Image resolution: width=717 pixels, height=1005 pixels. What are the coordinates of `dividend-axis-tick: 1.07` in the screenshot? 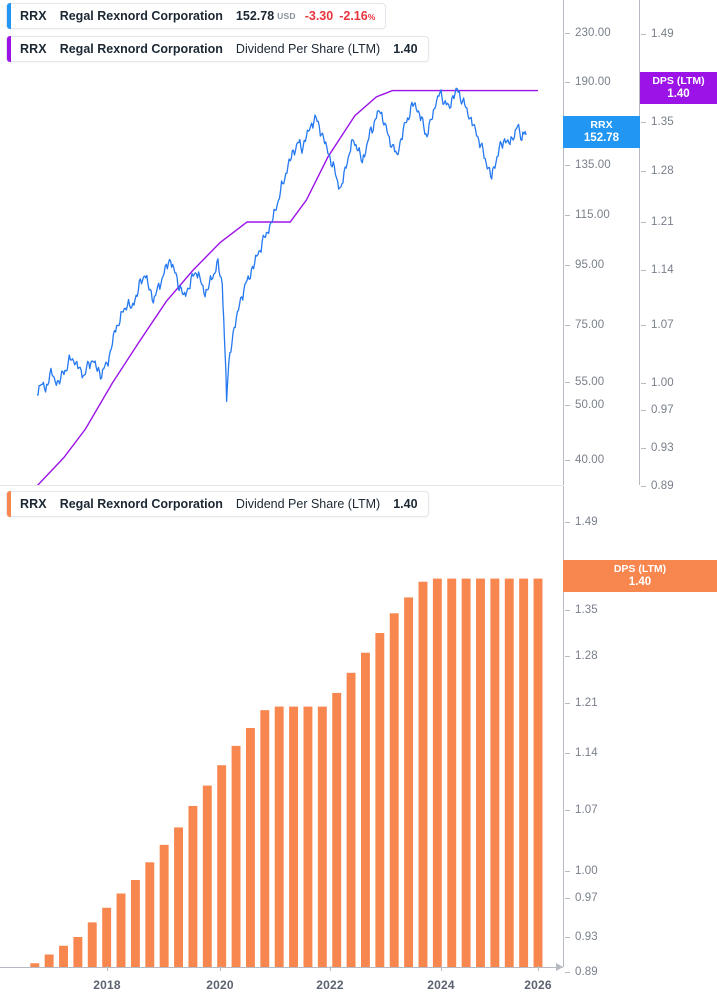 It's located at (657, 325).